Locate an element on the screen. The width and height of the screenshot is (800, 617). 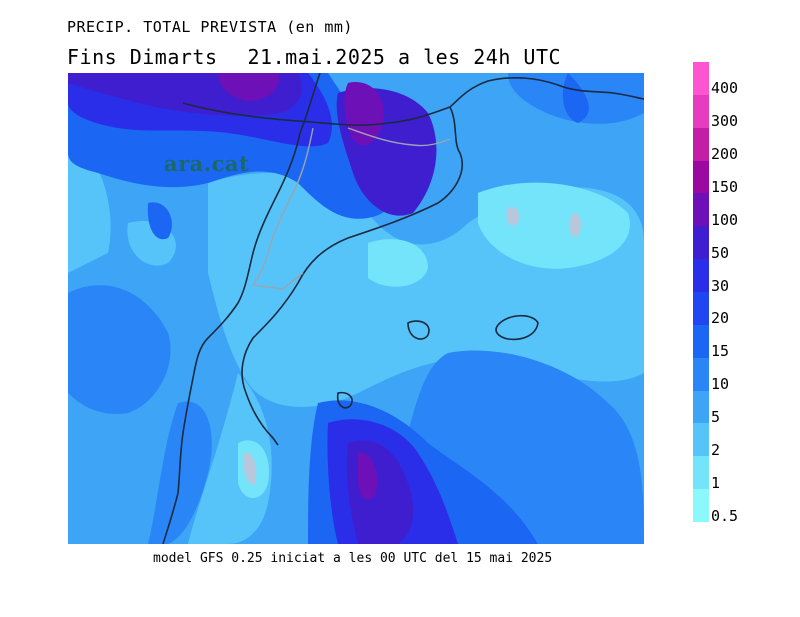
zone-15mm-ne is located at coordinates (575, 98).